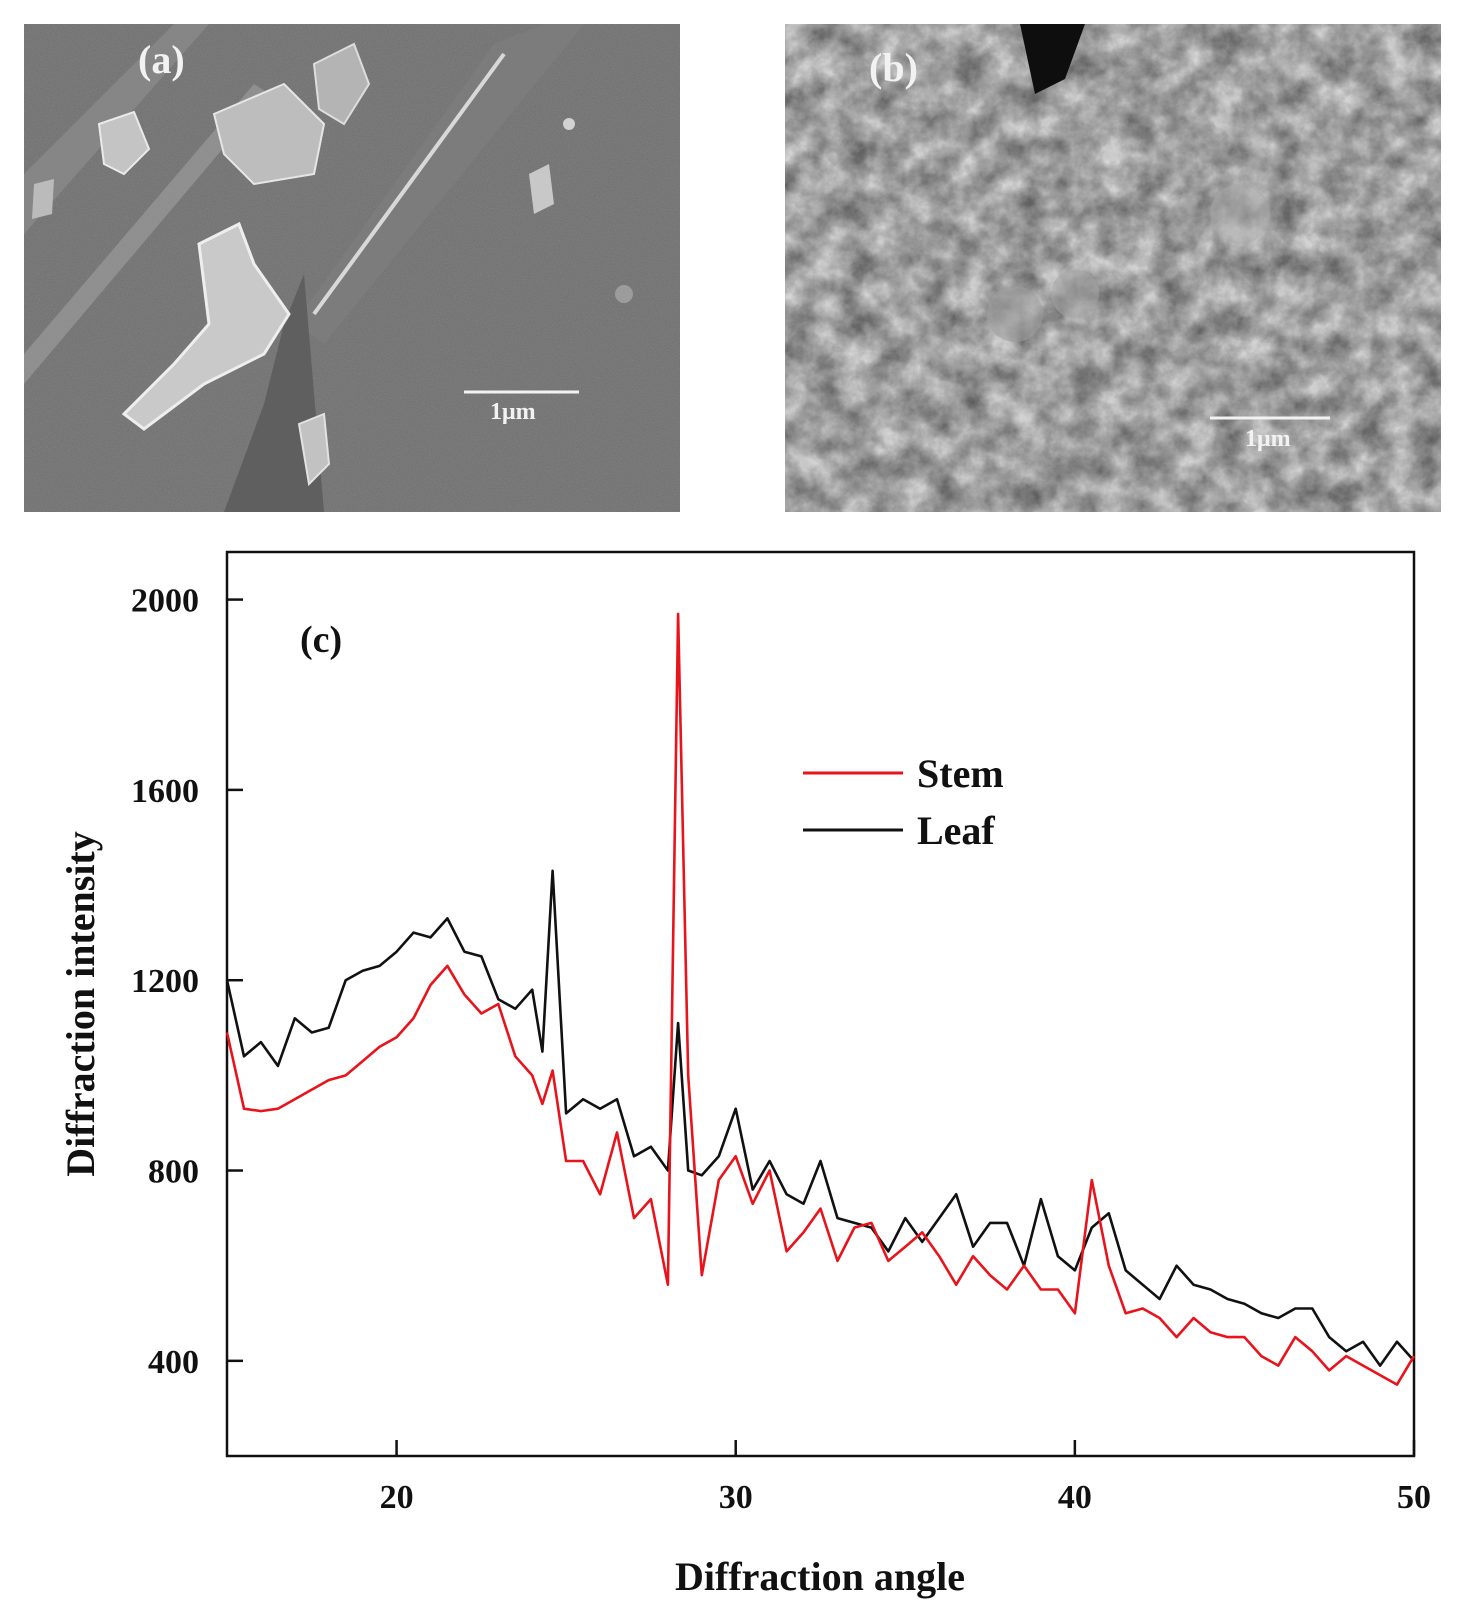 The width and height of the screenshot is (1462, 1616). I want to click on y-axis: 400 800 1200 1600 2000, so click(187, 982).